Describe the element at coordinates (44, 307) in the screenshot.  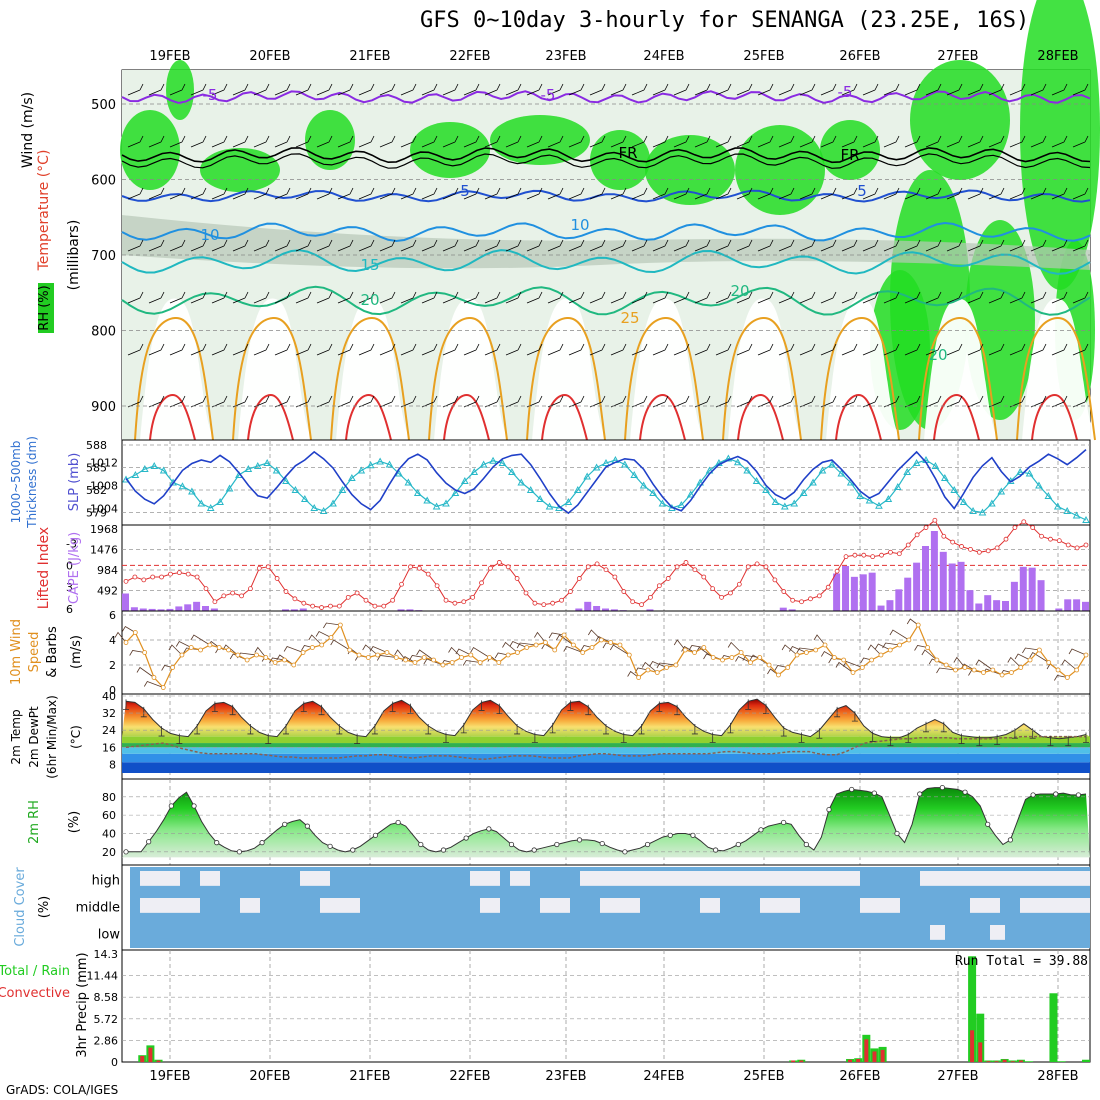
I see `upper-label-rh: RH (%)` at that location.